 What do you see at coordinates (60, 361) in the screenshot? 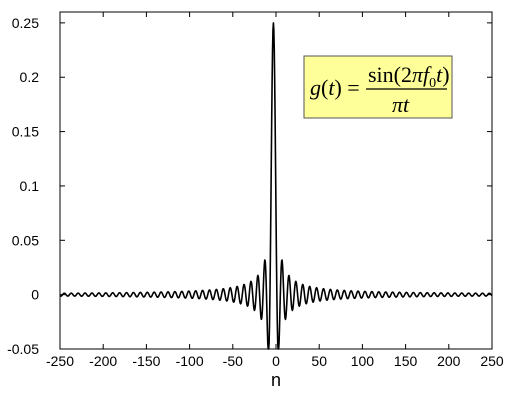
I see `x-tick-label: -250` at bounding box center [60, 361].